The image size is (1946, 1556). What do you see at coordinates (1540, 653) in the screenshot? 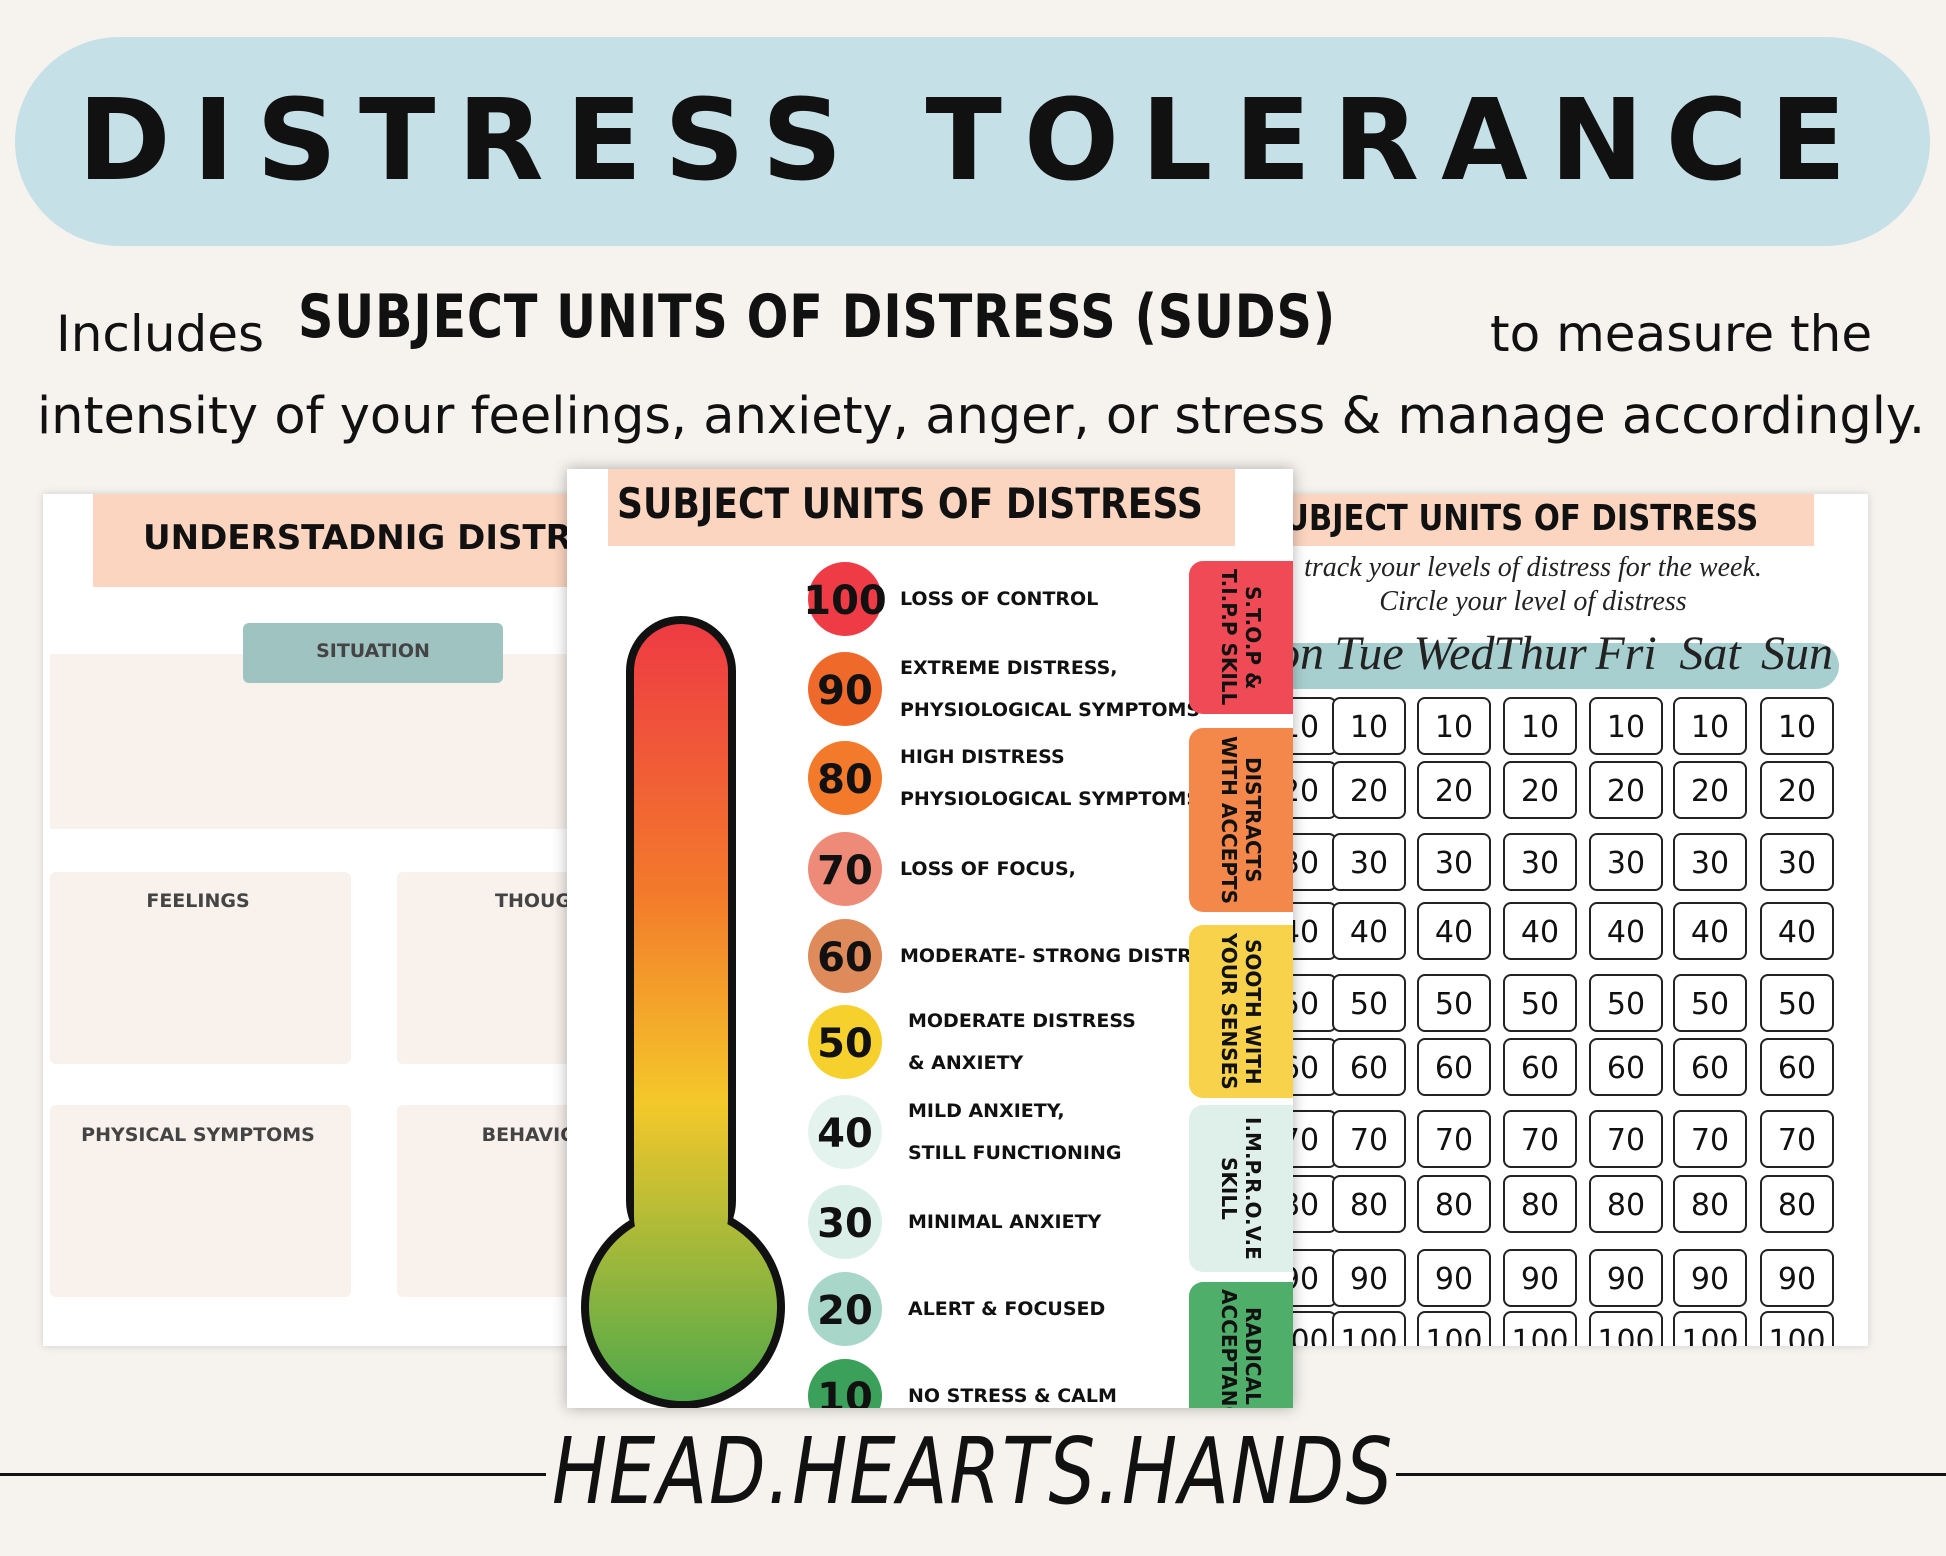
I see `day-label: Thur` at bounding box center [1540, 653].